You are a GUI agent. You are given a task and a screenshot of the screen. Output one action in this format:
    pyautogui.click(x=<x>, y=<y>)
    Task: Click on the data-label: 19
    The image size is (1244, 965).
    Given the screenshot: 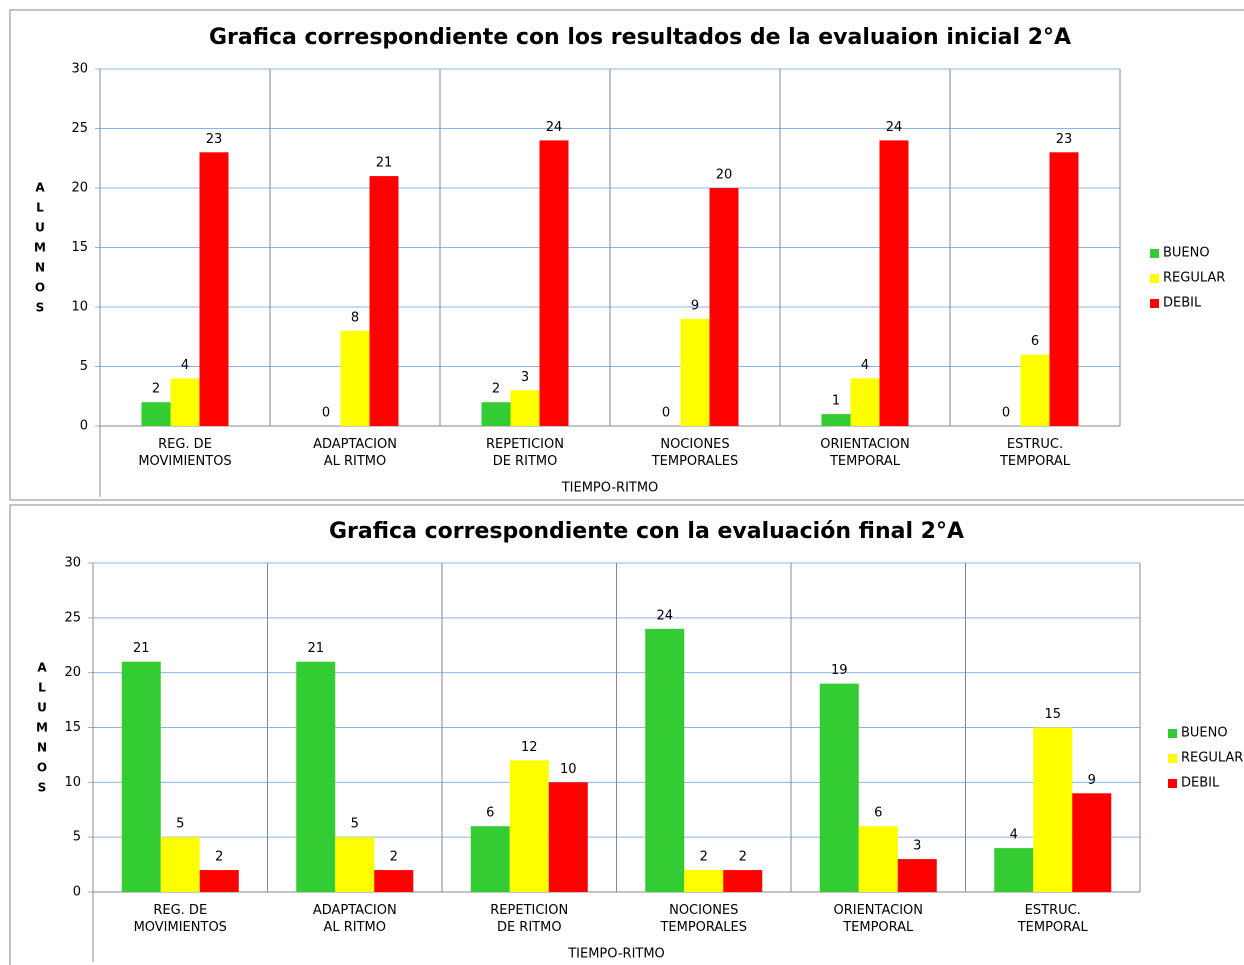 What is the action you would take?
    pyautogui.click(x=839, y=670)
    